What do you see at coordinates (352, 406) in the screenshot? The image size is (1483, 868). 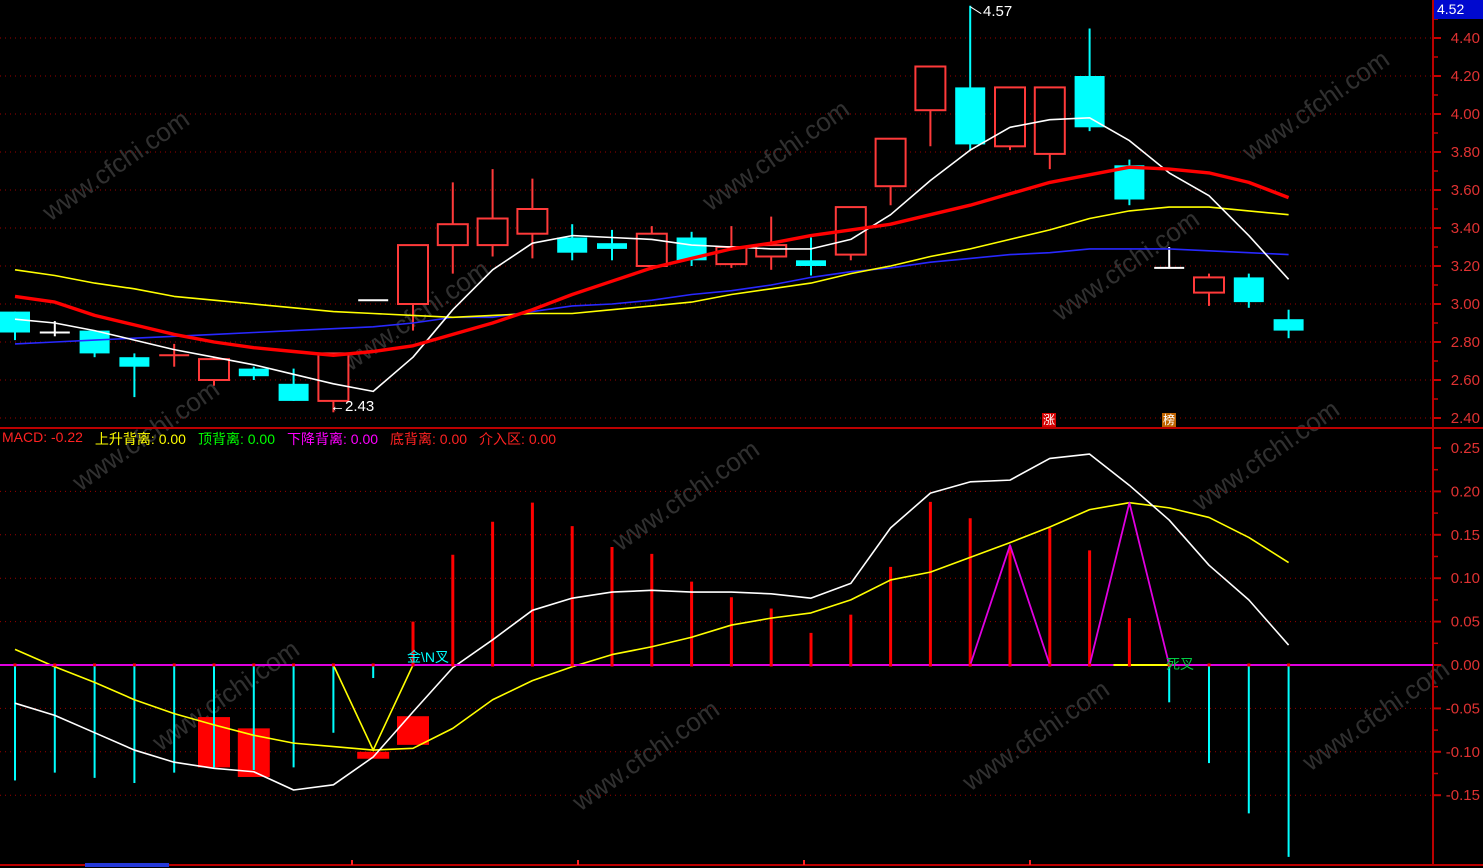 I see `low-price-annotation: ←2.43` at bounding box center [352, 406].